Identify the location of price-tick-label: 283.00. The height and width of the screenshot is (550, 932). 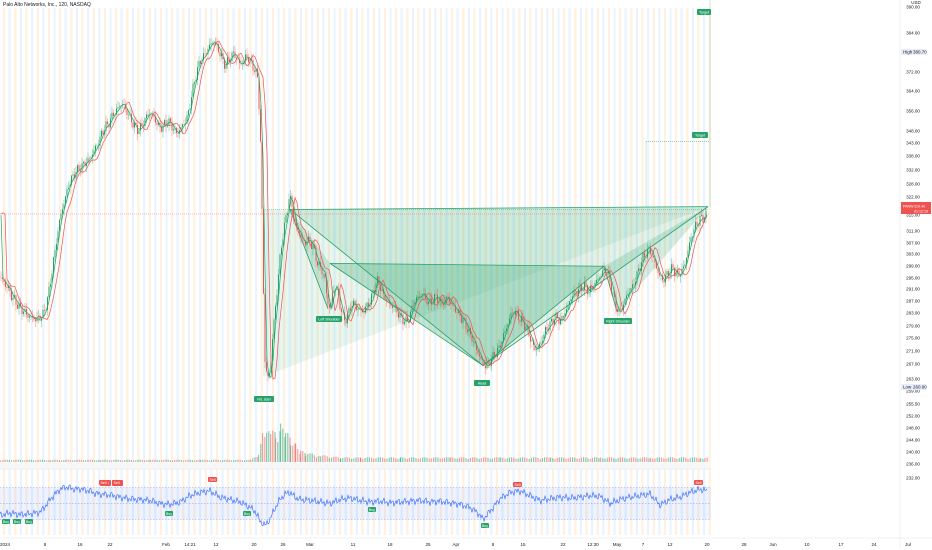
(913, 313).